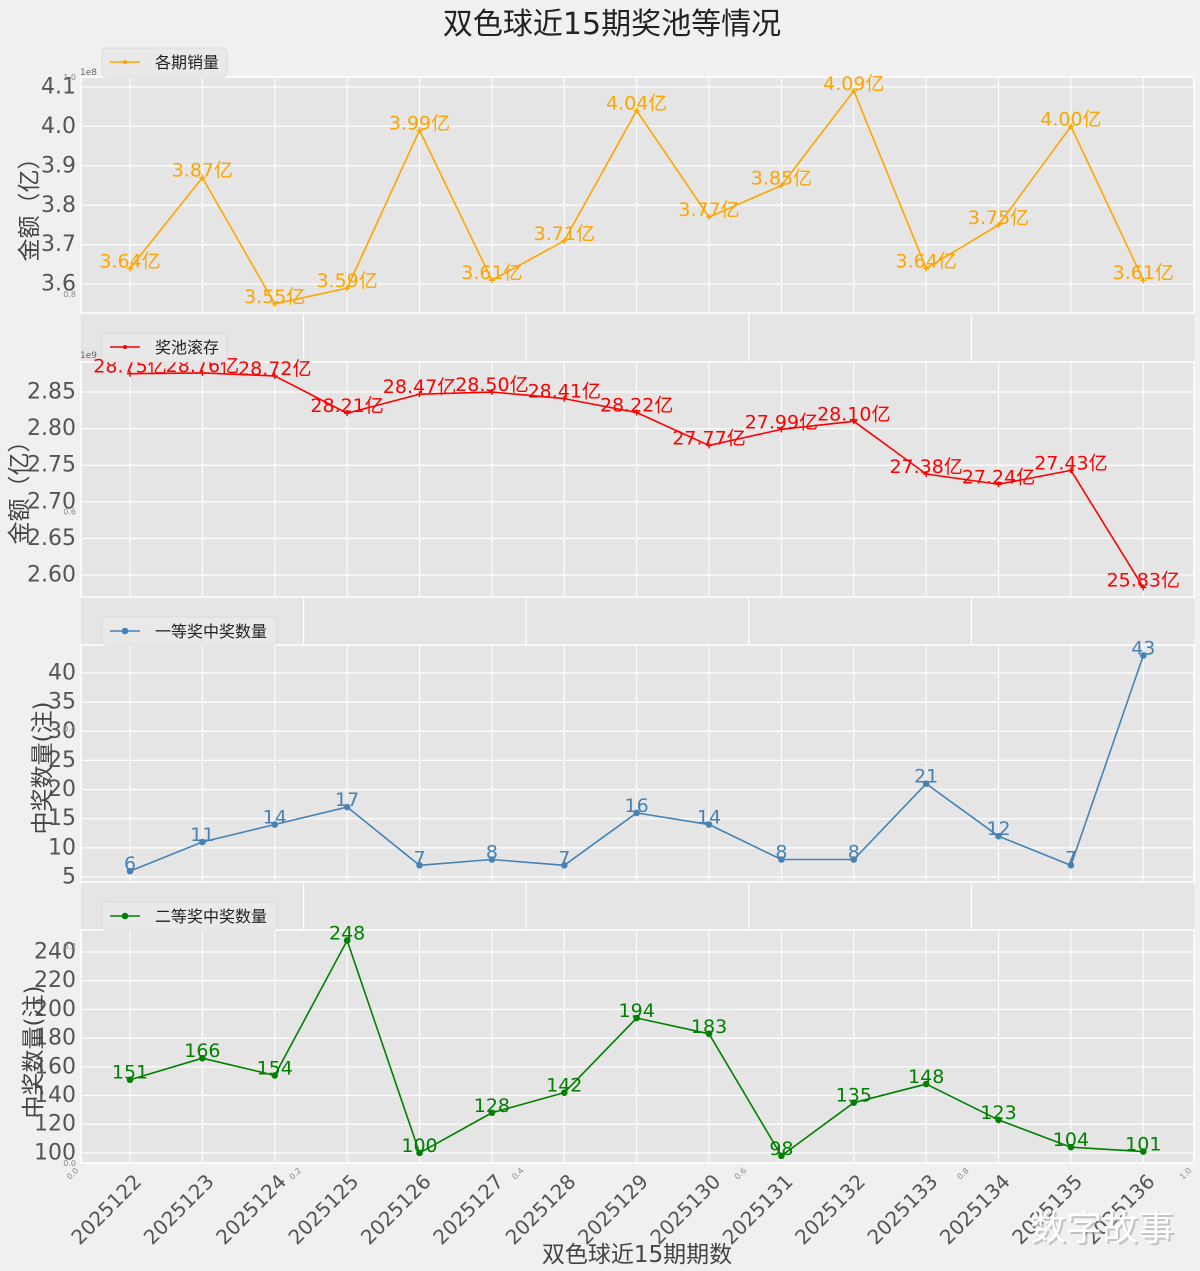 The height and width of the screenshot is (1271, 1200). What do you see at coordinates (130, 1073) in the screenshot?
I see `data-label: 151` at bounding box center [130, 1073].